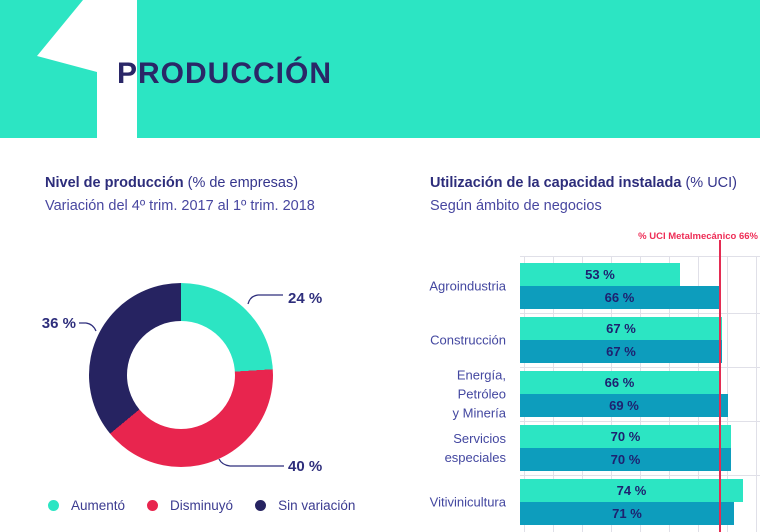 This screenshot has width=760, height=532. I want to click on donut-value-disminuyo: 40 %, so click(305, 466).